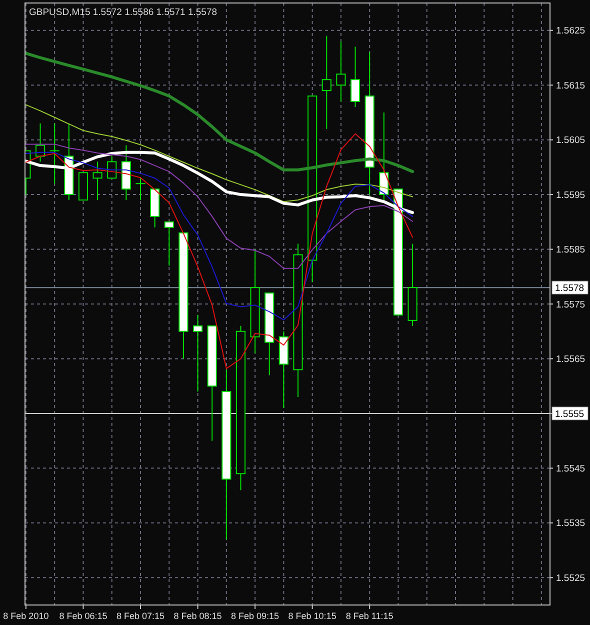 The image size is (590, 625). What do you see at coordinates (571, 304) in the screenshot?
I see `y-tick-label: 1.5575` at bounding box center [571, 304].